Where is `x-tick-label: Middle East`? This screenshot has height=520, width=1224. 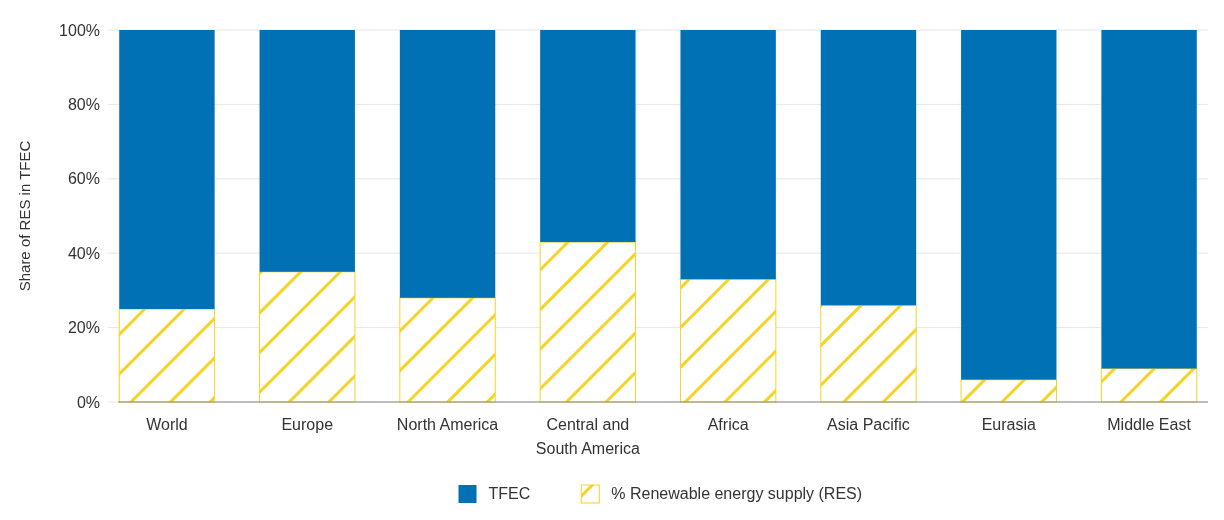
x-tick-label: Middle East is located at coordinates (1149, 424).